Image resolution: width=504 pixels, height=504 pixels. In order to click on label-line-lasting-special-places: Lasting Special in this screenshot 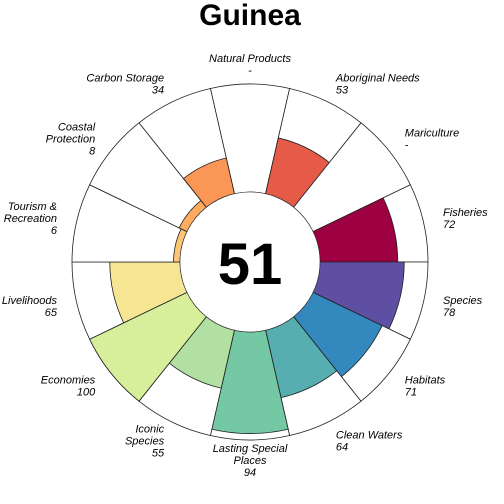, I will do `click(250, 449)`.